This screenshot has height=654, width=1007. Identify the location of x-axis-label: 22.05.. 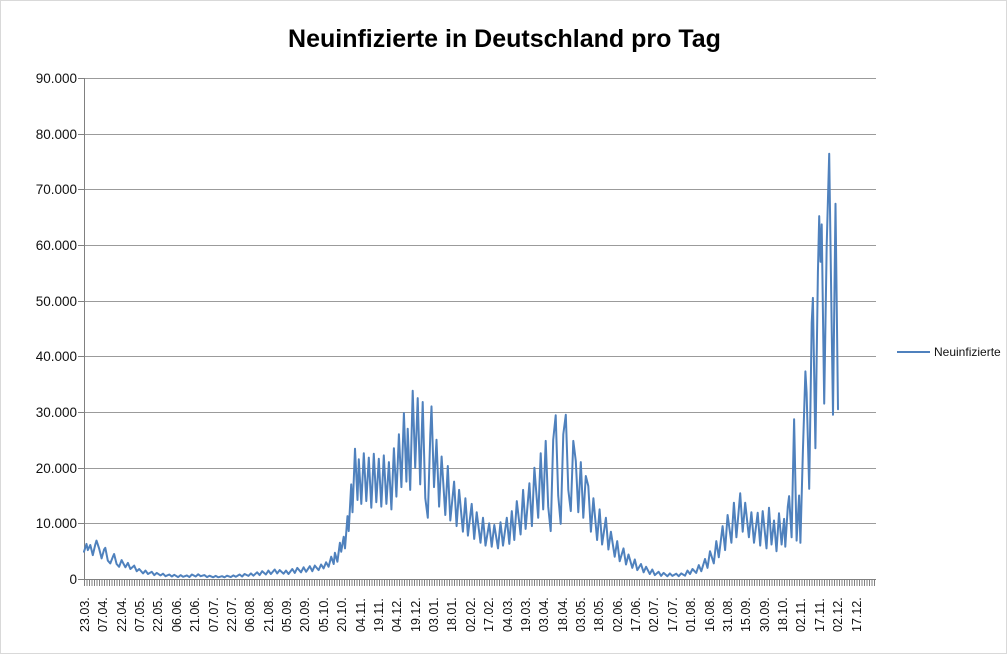
(158, 614).